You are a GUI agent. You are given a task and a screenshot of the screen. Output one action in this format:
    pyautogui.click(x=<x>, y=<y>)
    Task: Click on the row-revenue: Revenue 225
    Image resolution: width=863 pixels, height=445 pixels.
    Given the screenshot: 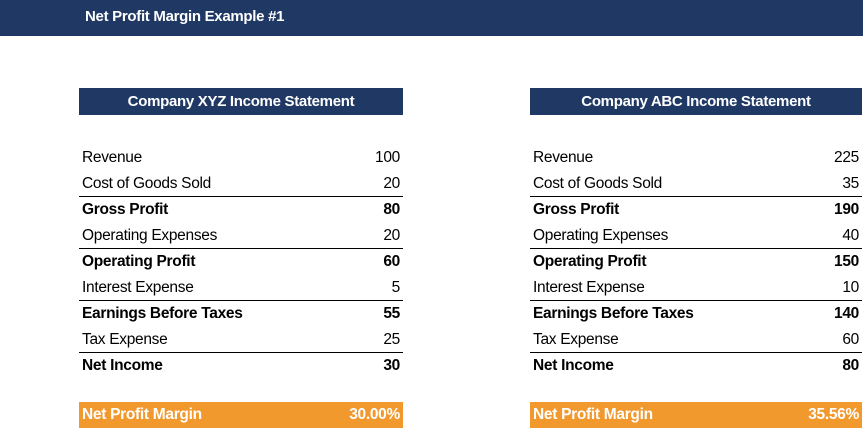 What is the action you would take?
    pyautogui.click(x=696, y=158)
    